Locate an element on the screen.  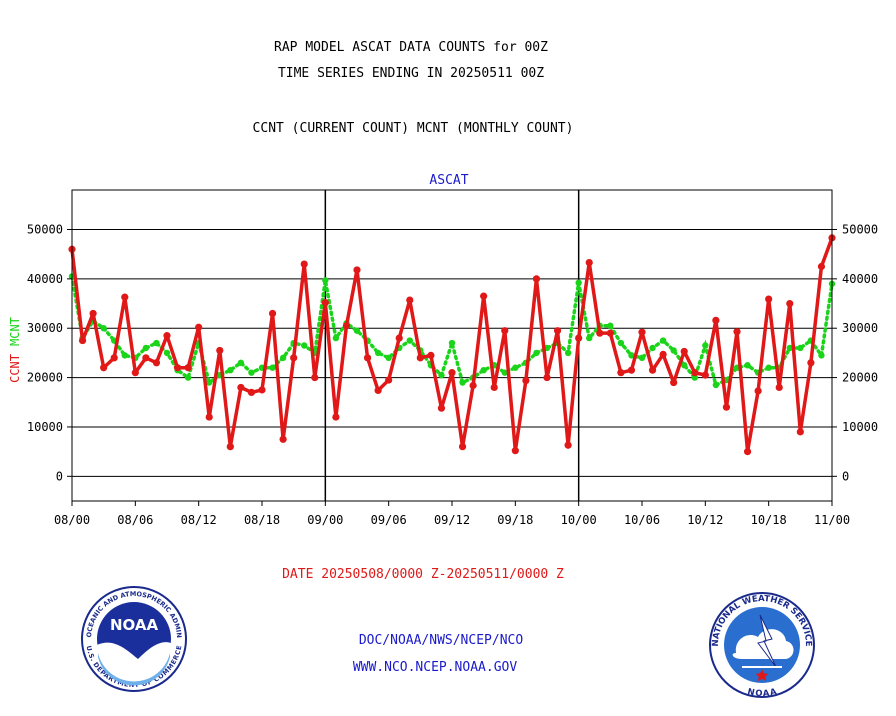
nws-star-icon is located at coordinates (762, 675).